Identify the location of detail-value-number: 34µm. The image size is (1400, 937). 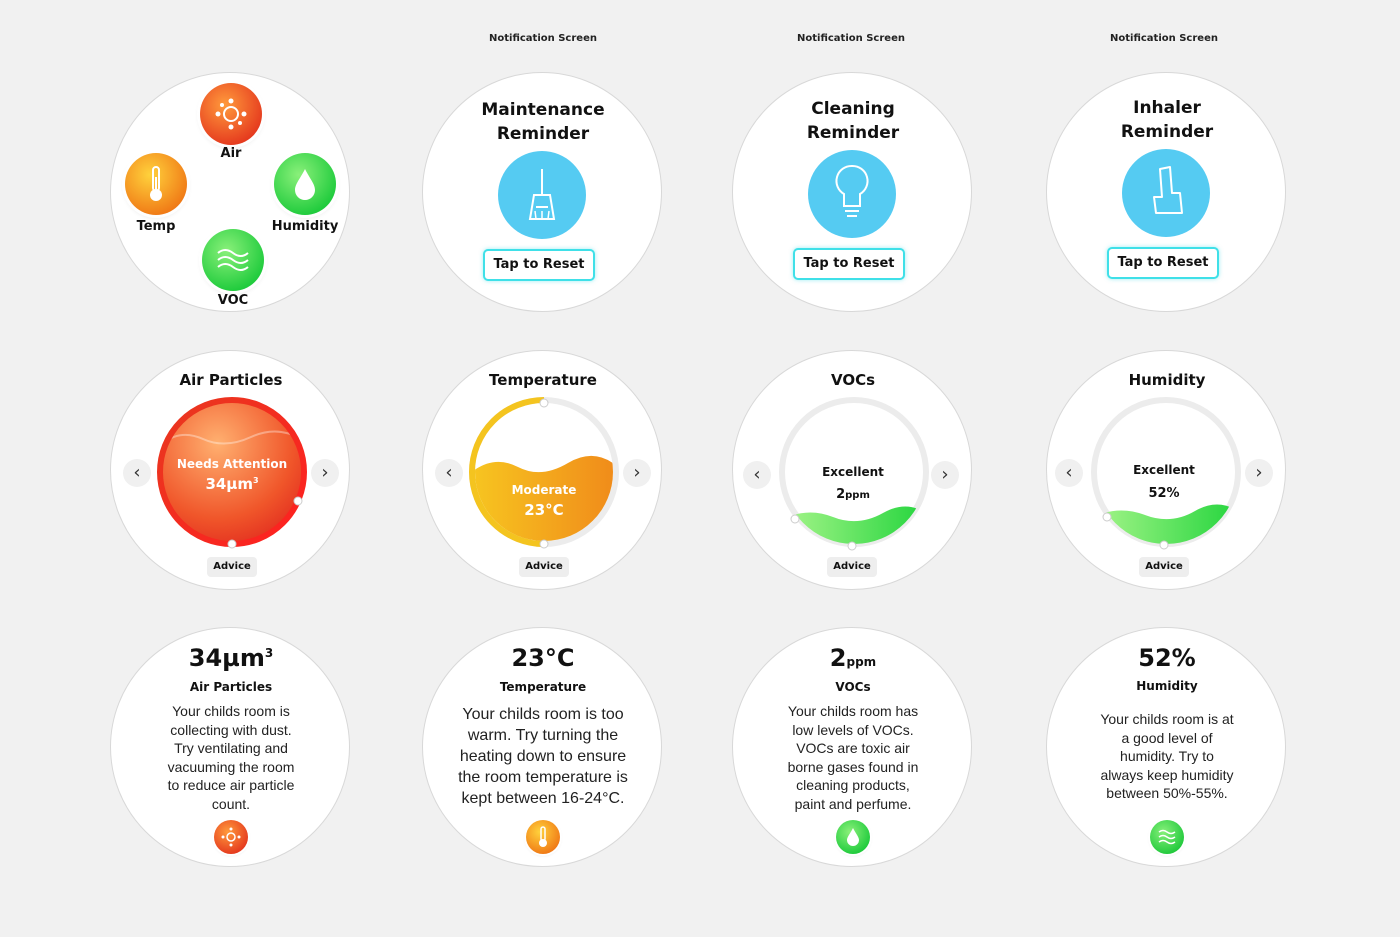
(226, 658).